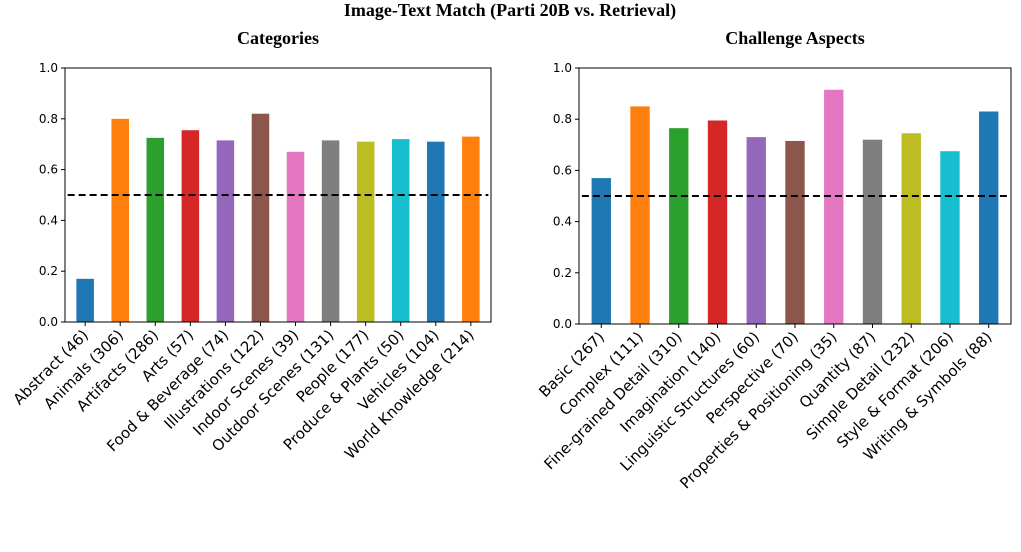  What do you see at coordinates (795, 38) in the screenshot?
I see `chart-title: Challenge Aspects` at bounding box center [795, 38].